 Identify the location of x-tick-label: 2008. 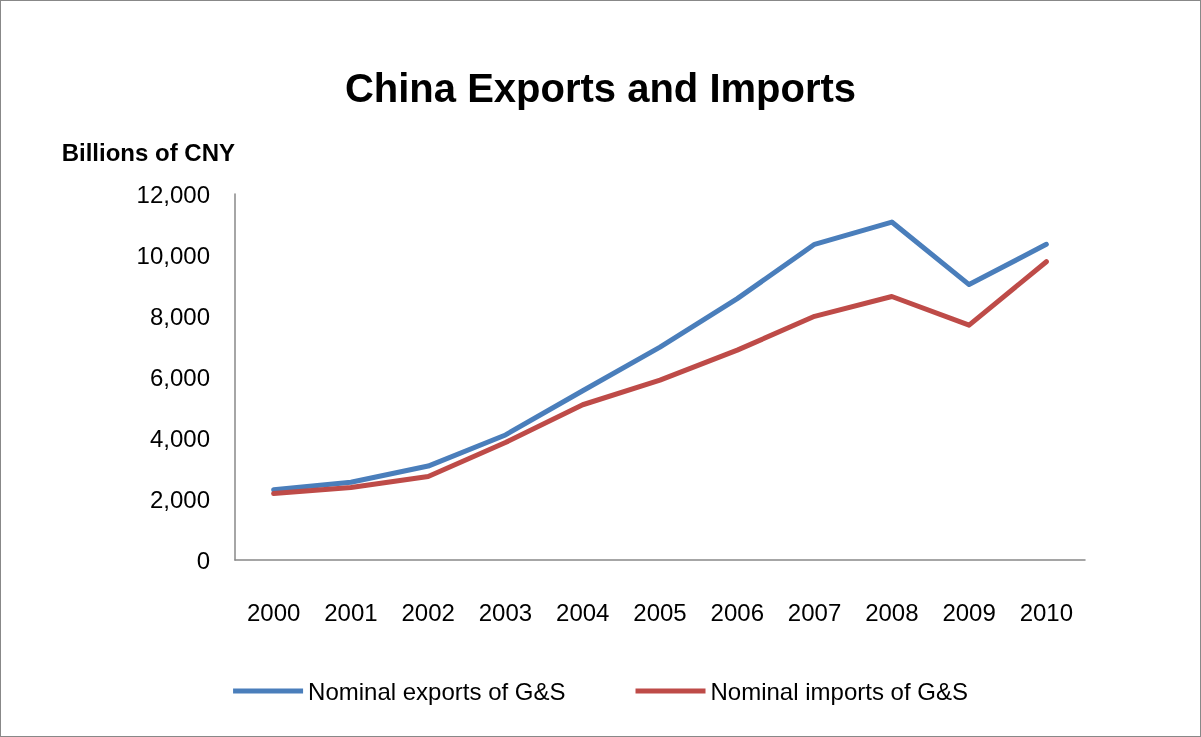
(892, 612).